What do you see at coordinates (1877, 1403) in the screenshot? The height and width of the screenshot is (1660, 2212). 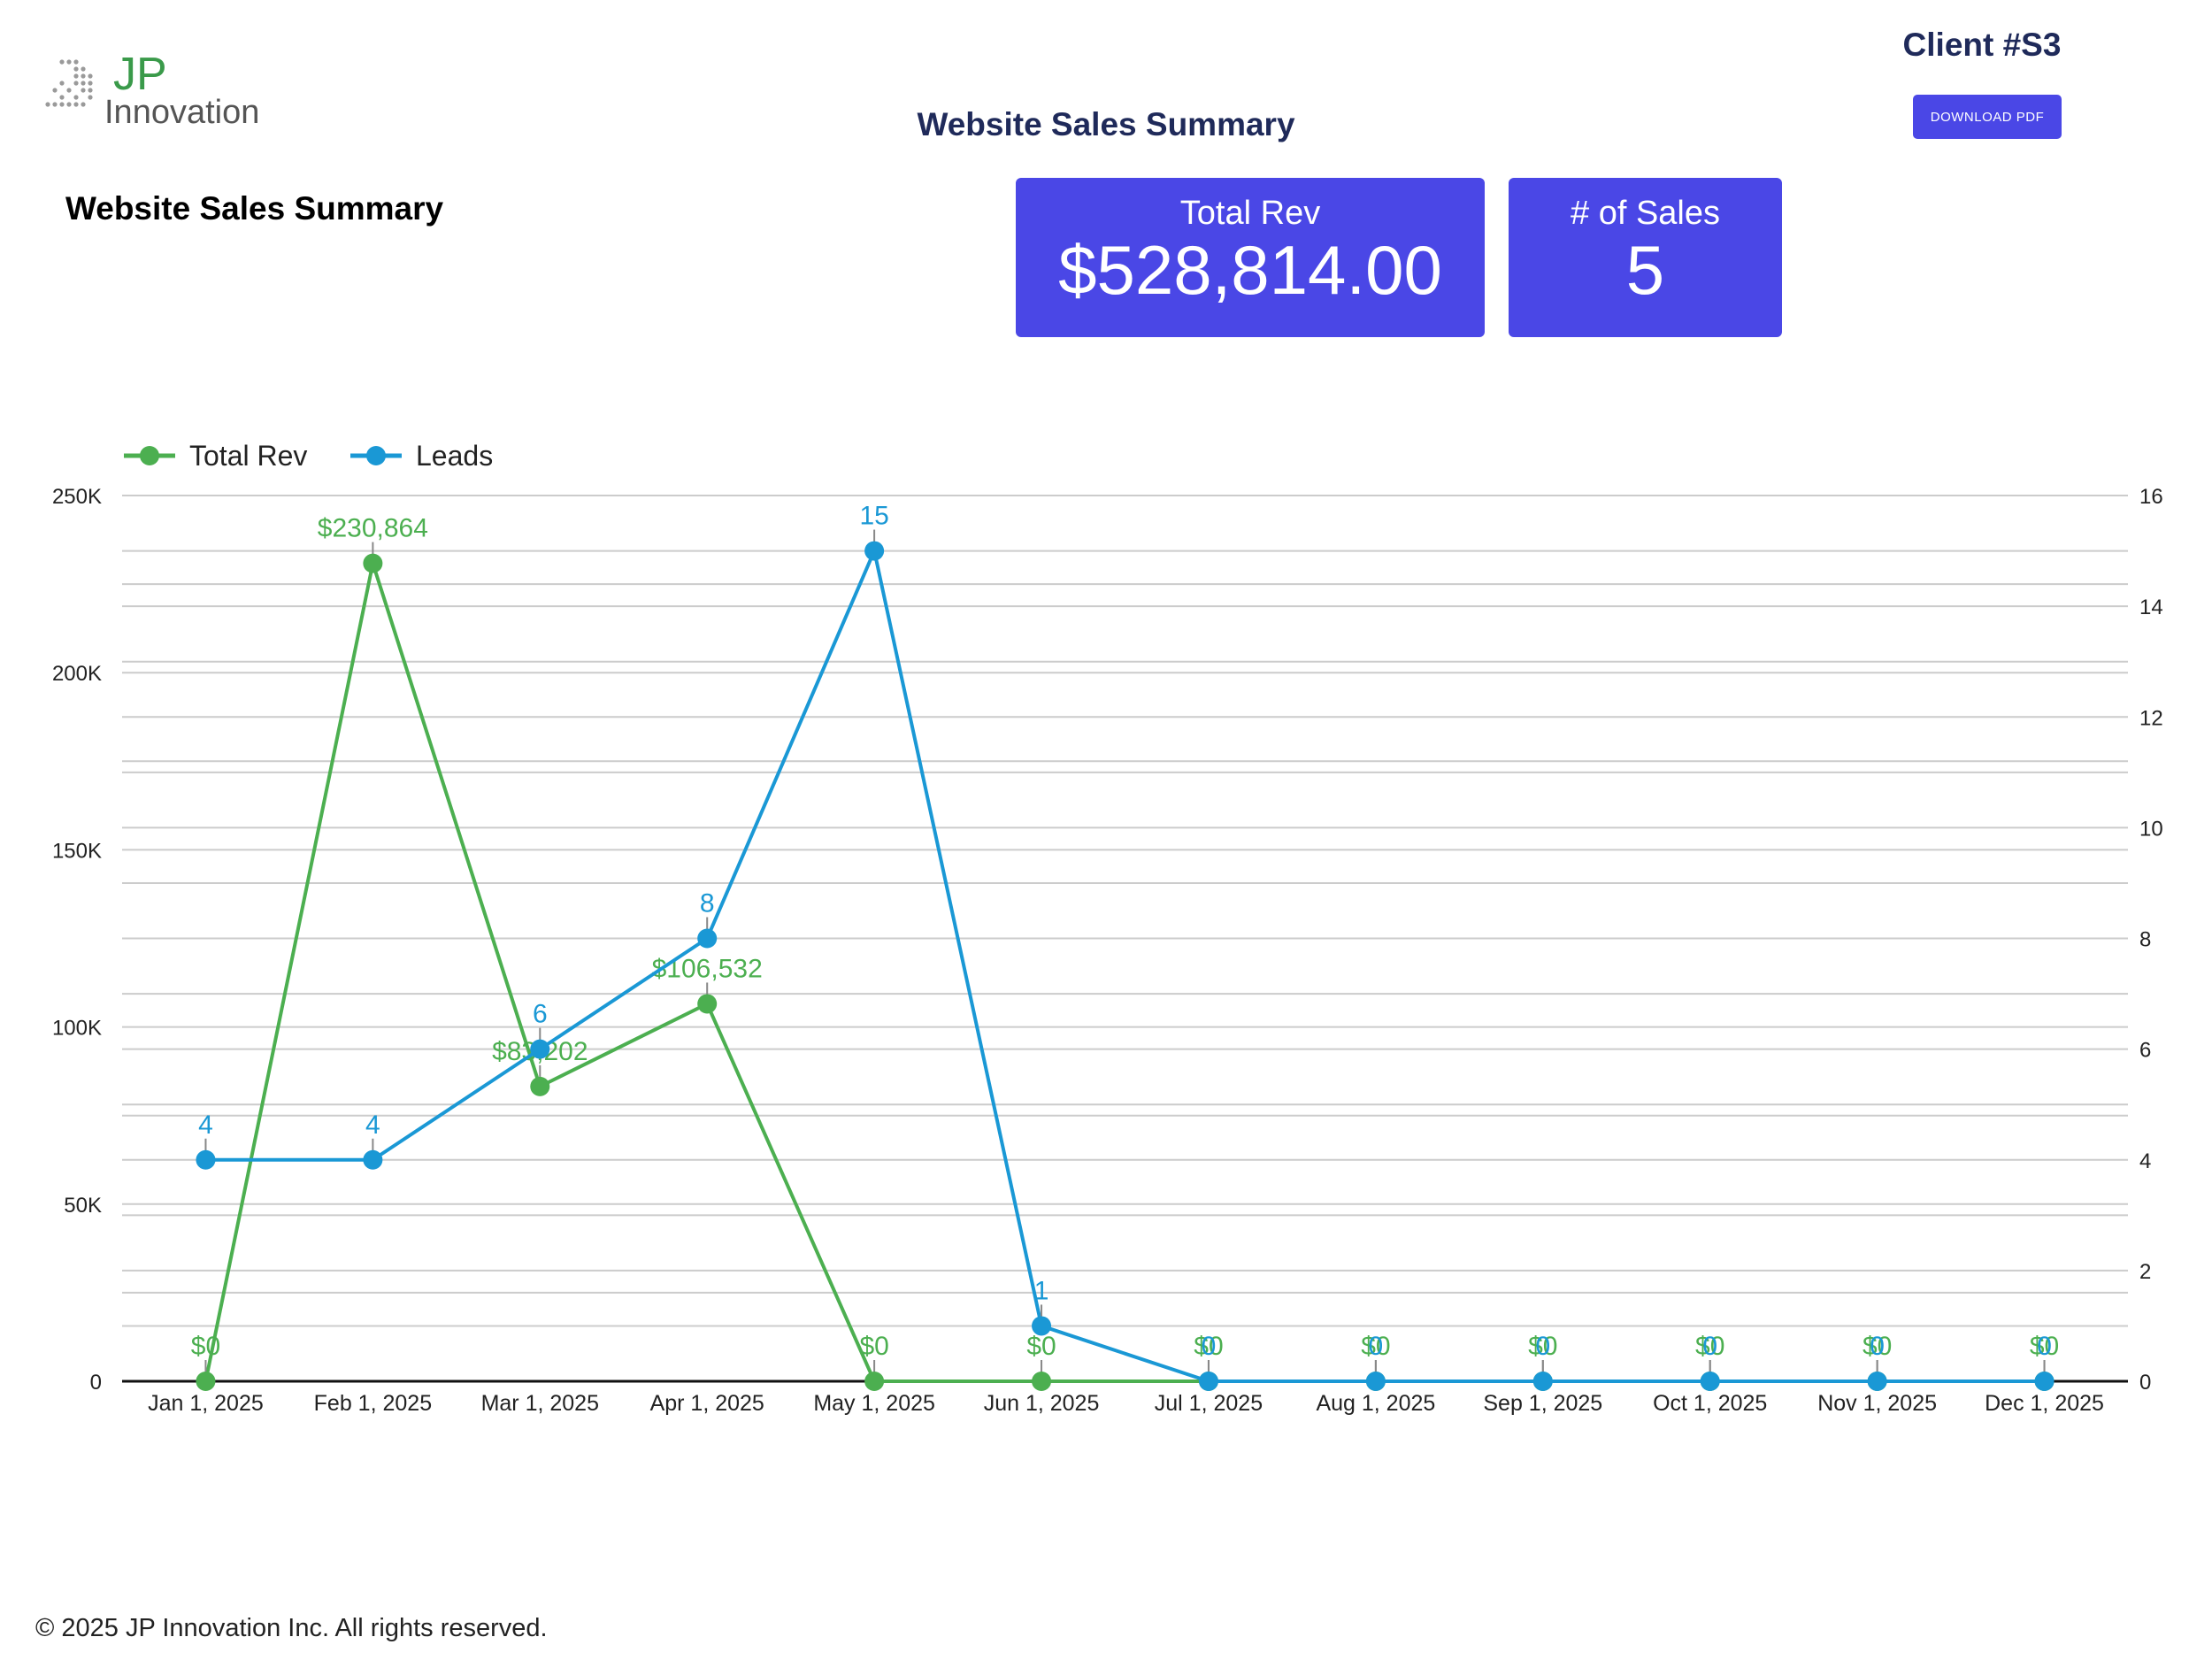 I see `x-axis-tick-label: Nov 1, 2025` at bounding box center [1877, 1403].